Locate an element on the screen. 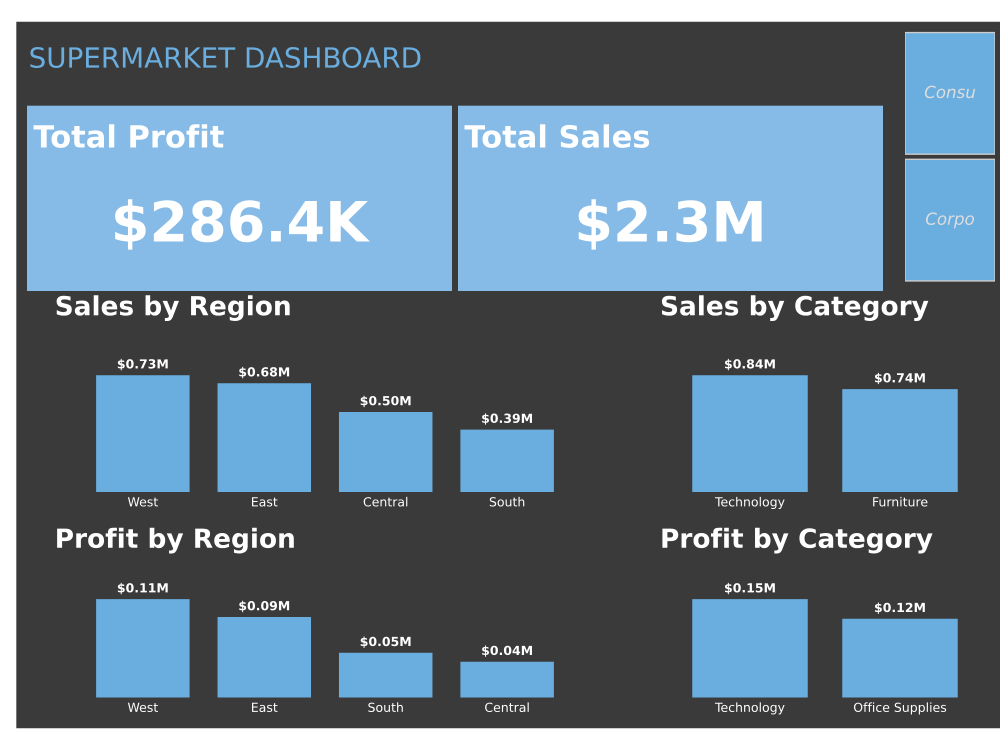  data-label: $0.84M is located at coordinates (749, 364).